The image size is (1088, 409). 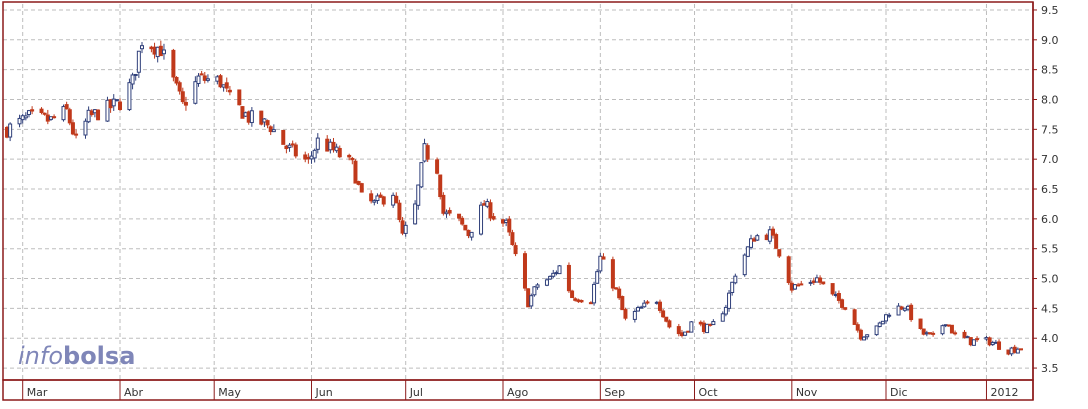 I want to click on x-tick-label: Ago, so click(x=518, y=392).